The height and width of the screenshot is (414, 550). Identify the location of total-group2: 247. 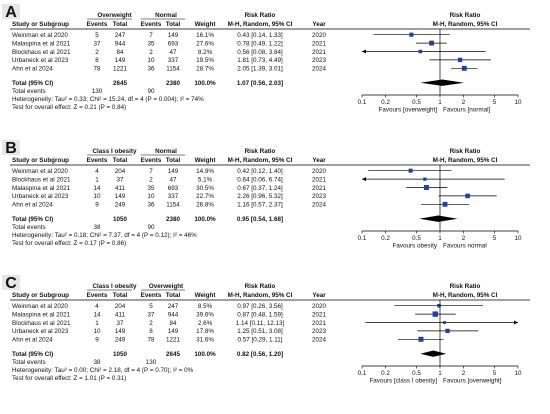
(173, 306).